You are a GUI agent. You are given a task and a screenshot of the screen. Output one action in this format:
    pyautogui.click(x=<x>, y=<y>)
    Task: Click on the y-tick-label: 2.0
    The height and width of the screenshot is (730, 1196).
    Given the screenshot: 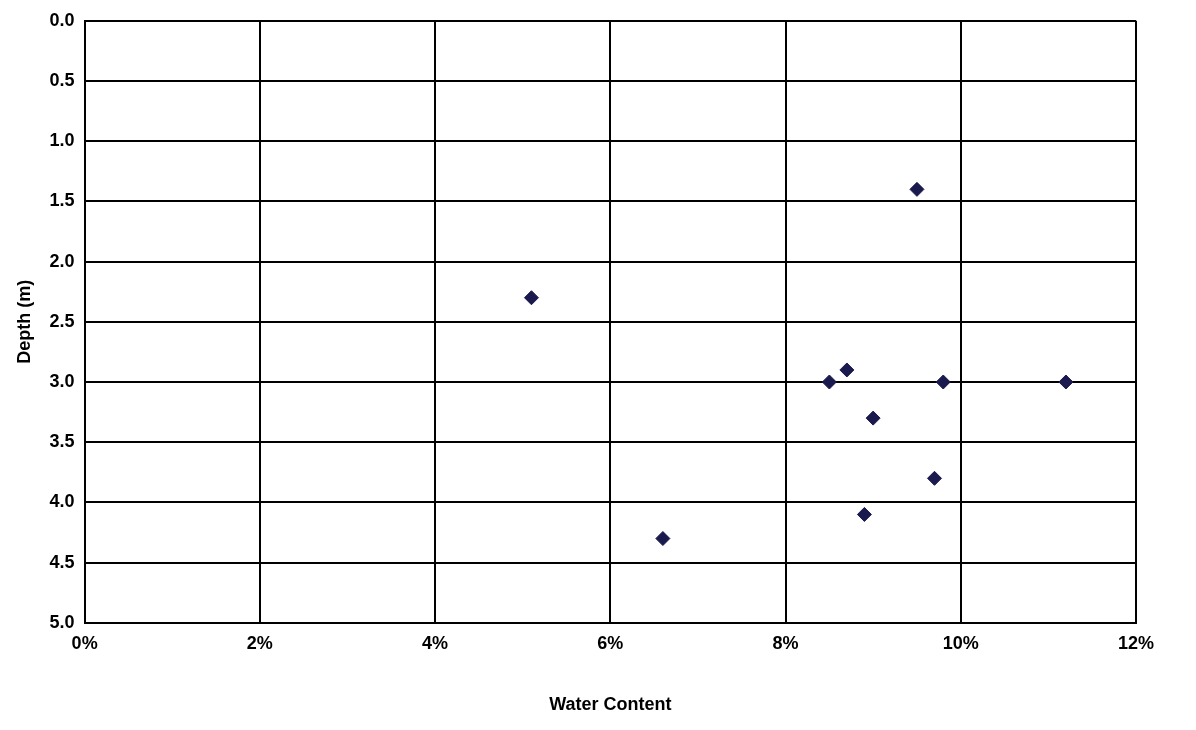 What is the action you would take?
    pyautogui.click(x=62, y=260)
    